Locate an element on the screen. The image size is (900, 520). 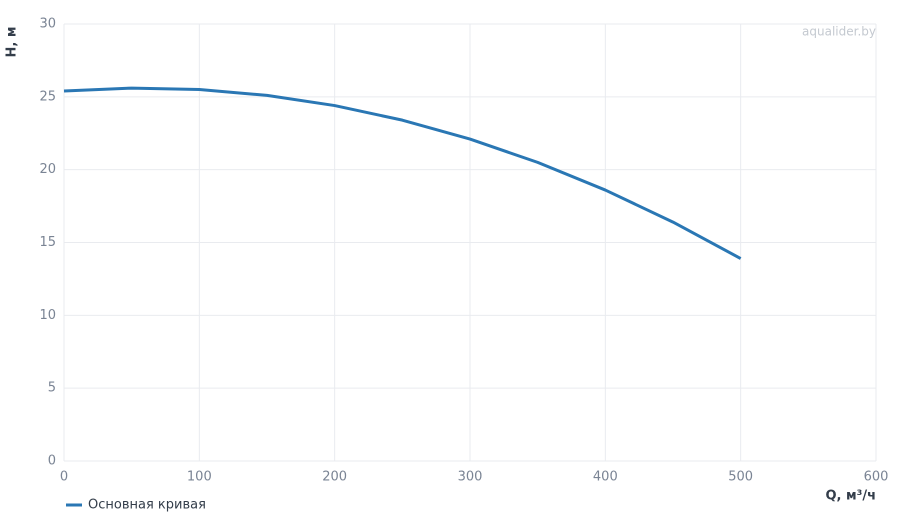
y-tick-label: 10 is located at coordinates (47, 315).